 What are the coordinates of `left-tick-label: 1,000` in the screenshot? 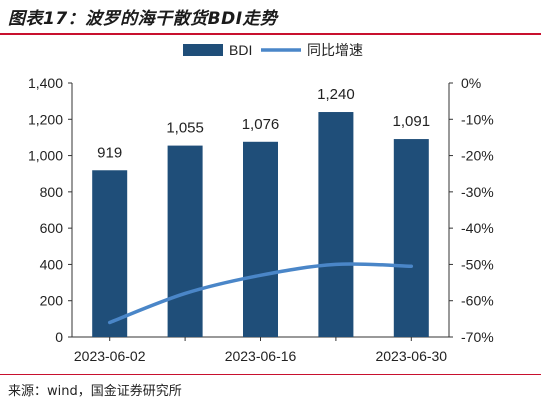 It's located at (45, 156).